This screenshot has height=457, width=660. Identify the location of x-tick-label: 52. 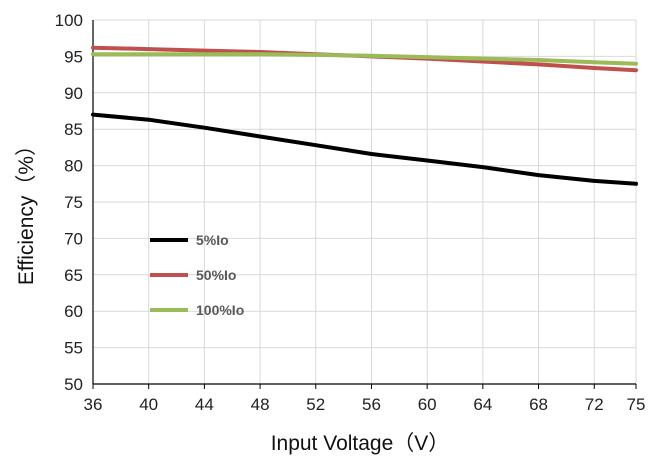
(315, 404).